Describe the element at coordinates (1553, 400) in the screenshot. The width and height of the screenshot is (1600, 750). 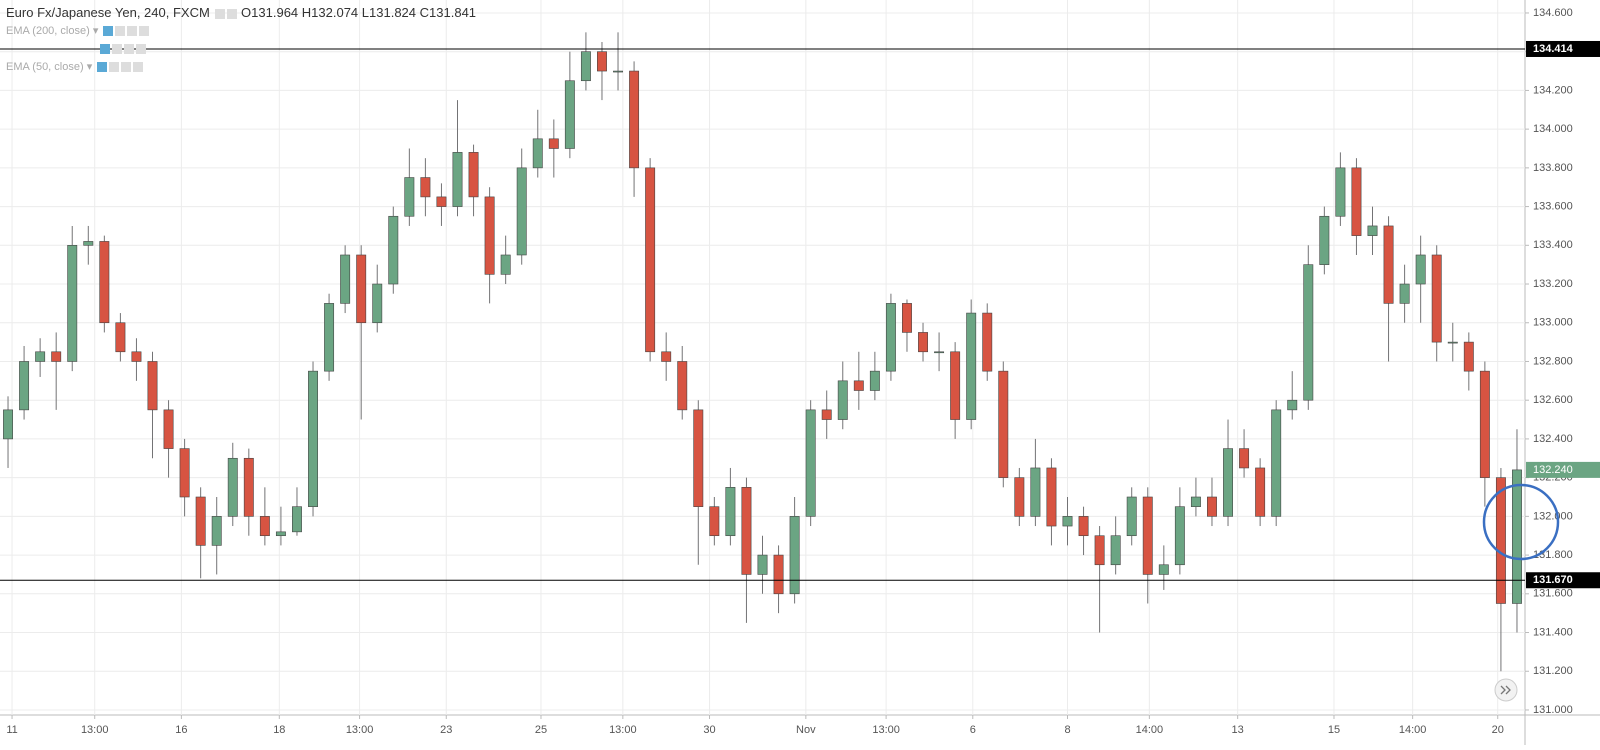
I see `y-tick-label: 132.600` at that location.